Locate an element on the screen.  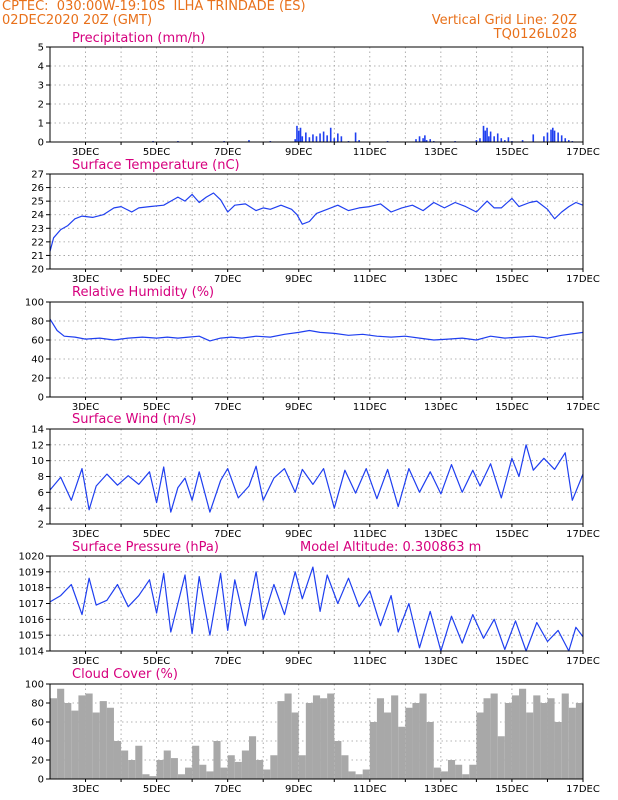
y-tick-label: 27 is located at coordinates (37, 175).